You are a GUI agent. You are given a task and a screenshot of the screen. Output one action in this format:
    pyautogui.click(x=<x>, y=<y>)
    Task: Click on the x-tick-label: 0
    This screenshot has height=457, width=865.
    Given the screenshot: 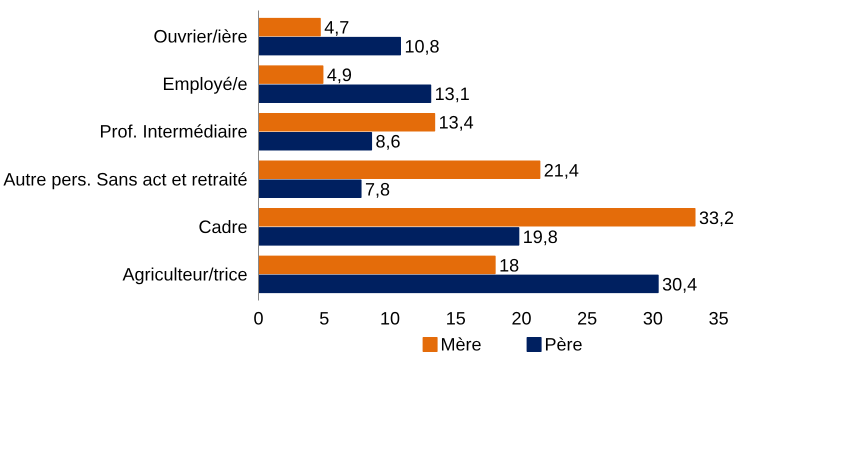 What is the action you would take?
    pyautogui.click(x=258, y=318)
    